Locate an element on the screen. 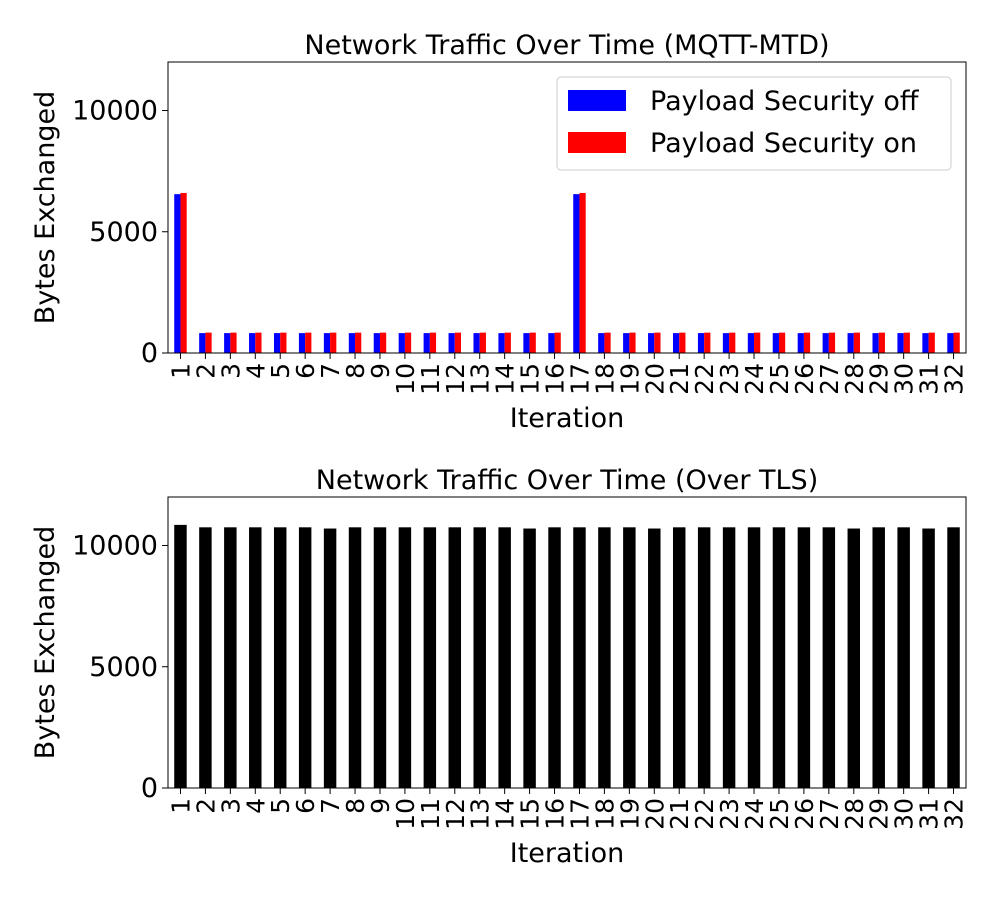 This screenshot has height=900, width=1000. x-tick-label: 13 is located at coordinates (480, 814).